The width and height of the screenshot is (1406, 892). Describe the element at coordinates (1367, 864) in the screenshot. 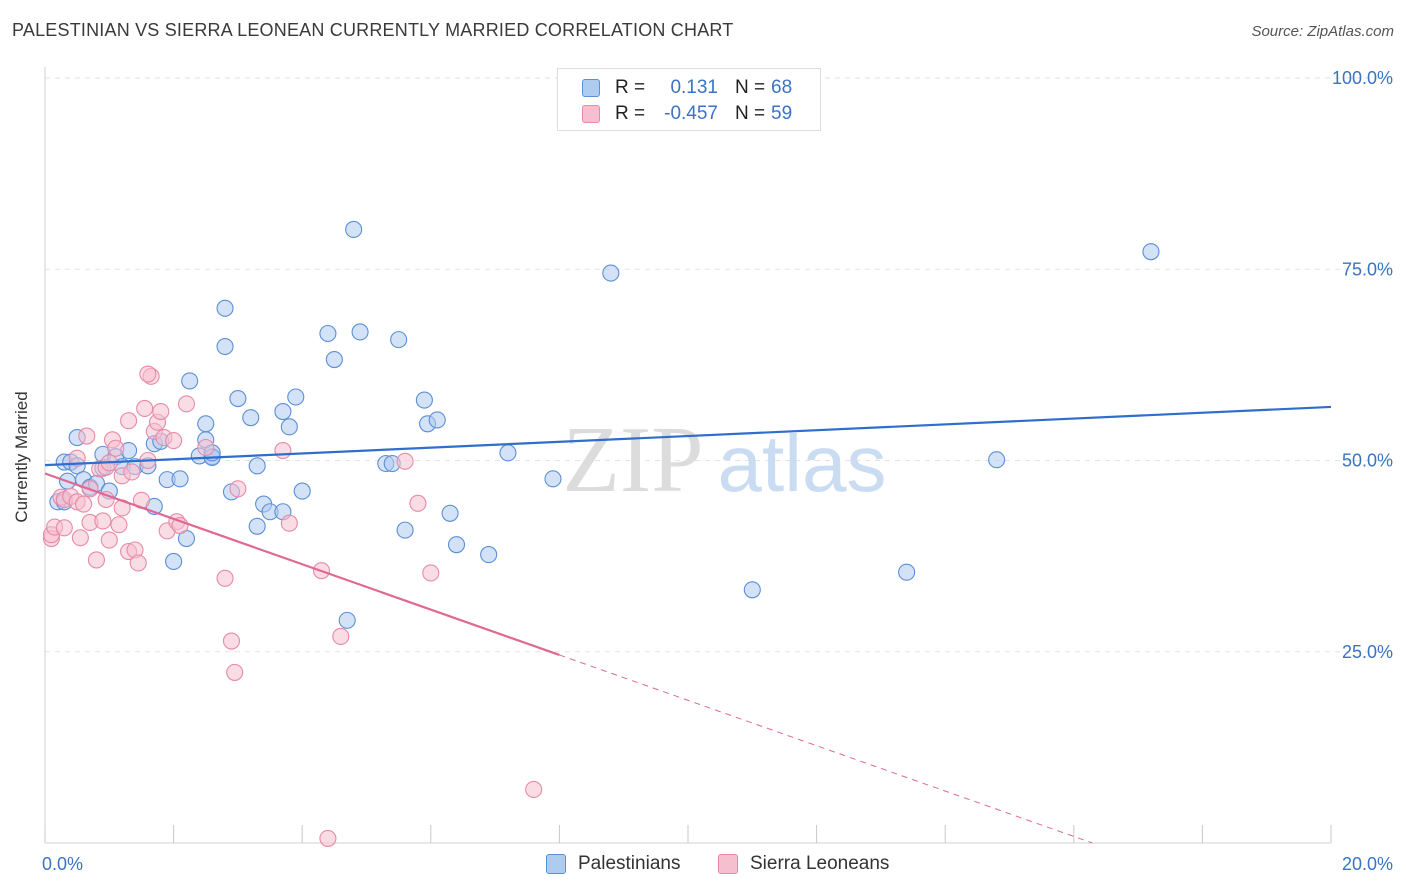

I see `x-tick-label: 20.0%` at that location.